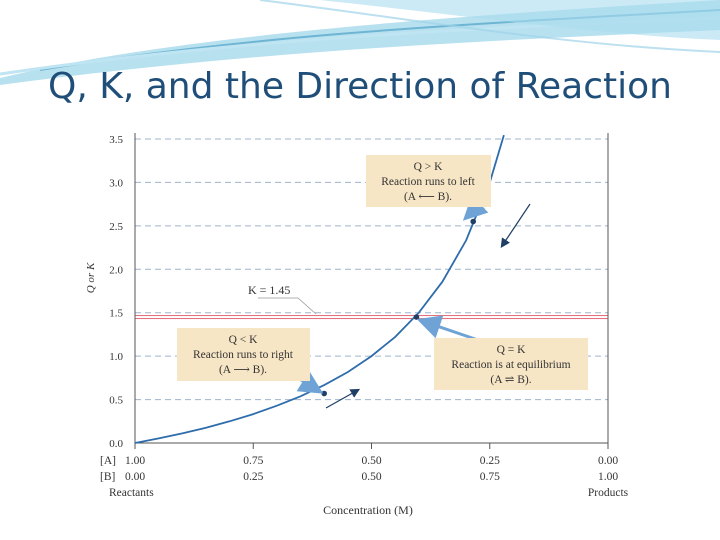  Describe the element at coordinates (91, 277) in the screenshot. I see `y-axis-label: Q or K` at that location.